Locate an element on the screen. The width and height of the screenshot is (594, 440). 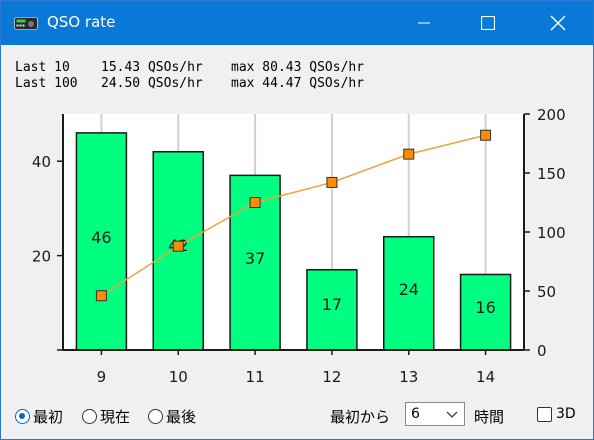
maximize-button is located at coordinates (488, 23).